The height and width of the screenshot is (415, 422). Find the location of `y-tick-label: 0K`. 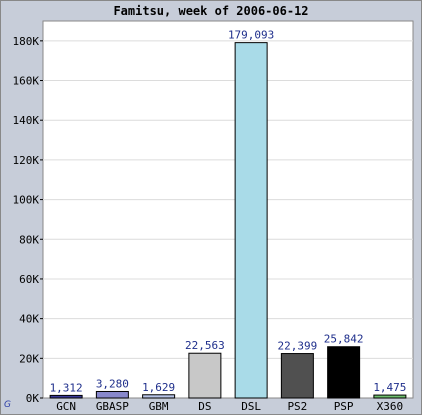

y-tick-label: 0K is located at coordinates (33, 398).